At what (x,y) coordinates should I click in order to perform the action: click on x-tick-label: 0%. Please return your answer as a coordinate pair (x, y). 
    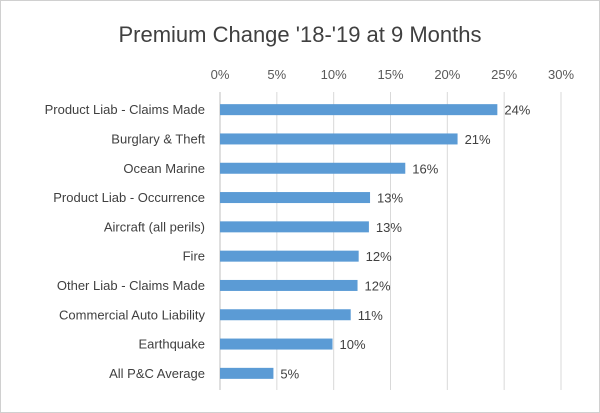
    Looking at the image, I should click on (220, 74).